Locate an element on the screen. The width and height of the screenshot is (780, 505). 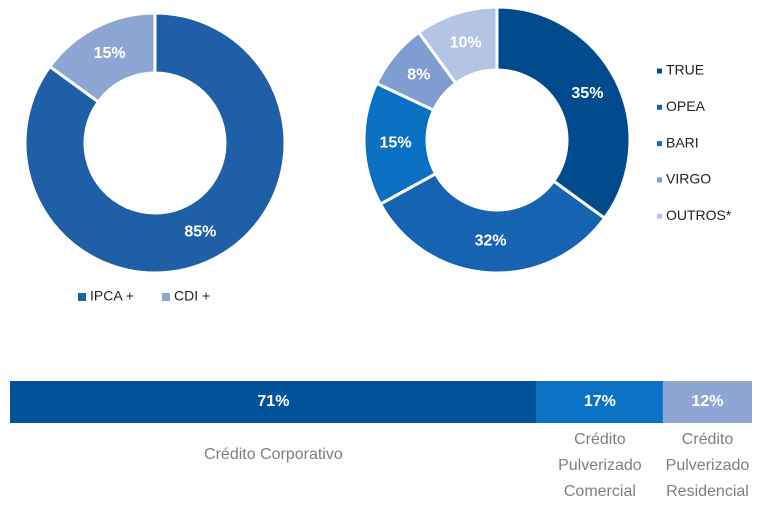
legend-label: IPCA + is located at coordinates (112, 296).